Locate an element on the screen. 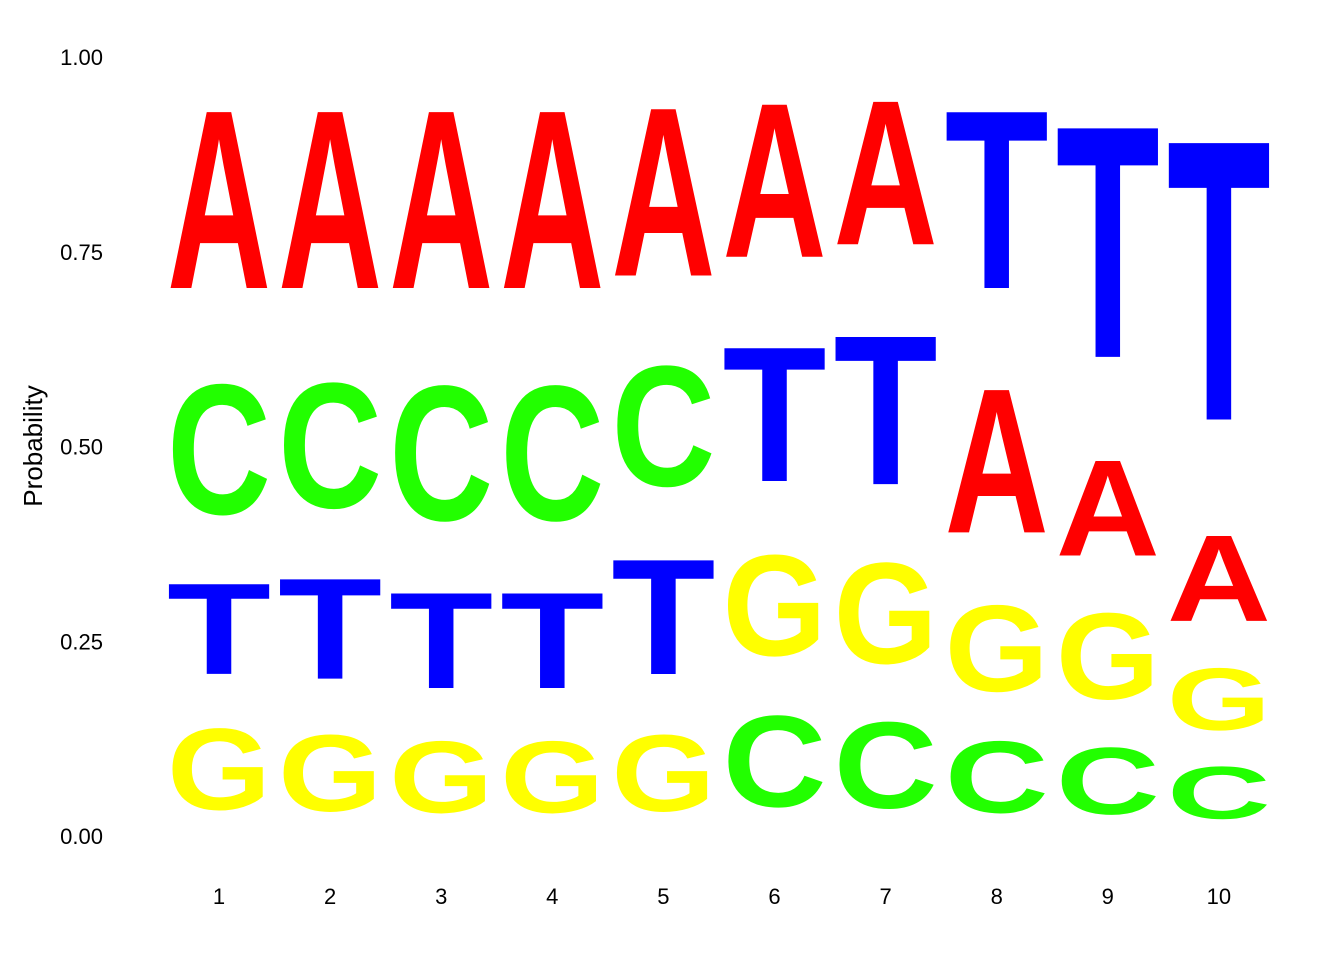 The image size is (1344, 960). x-tick-label: 1 is located at coordinates (219, 896).